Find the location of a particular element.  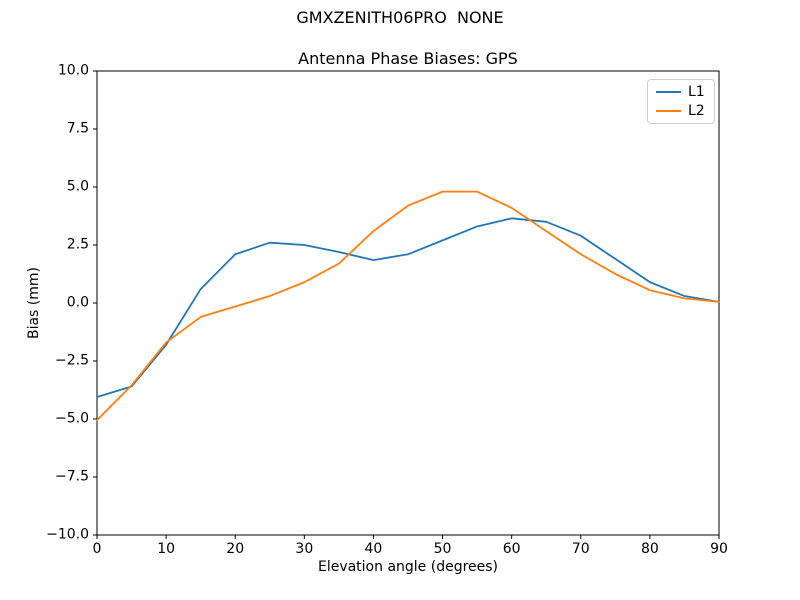

y-tick-label: −10.0 is located at coordinates (67, 534).